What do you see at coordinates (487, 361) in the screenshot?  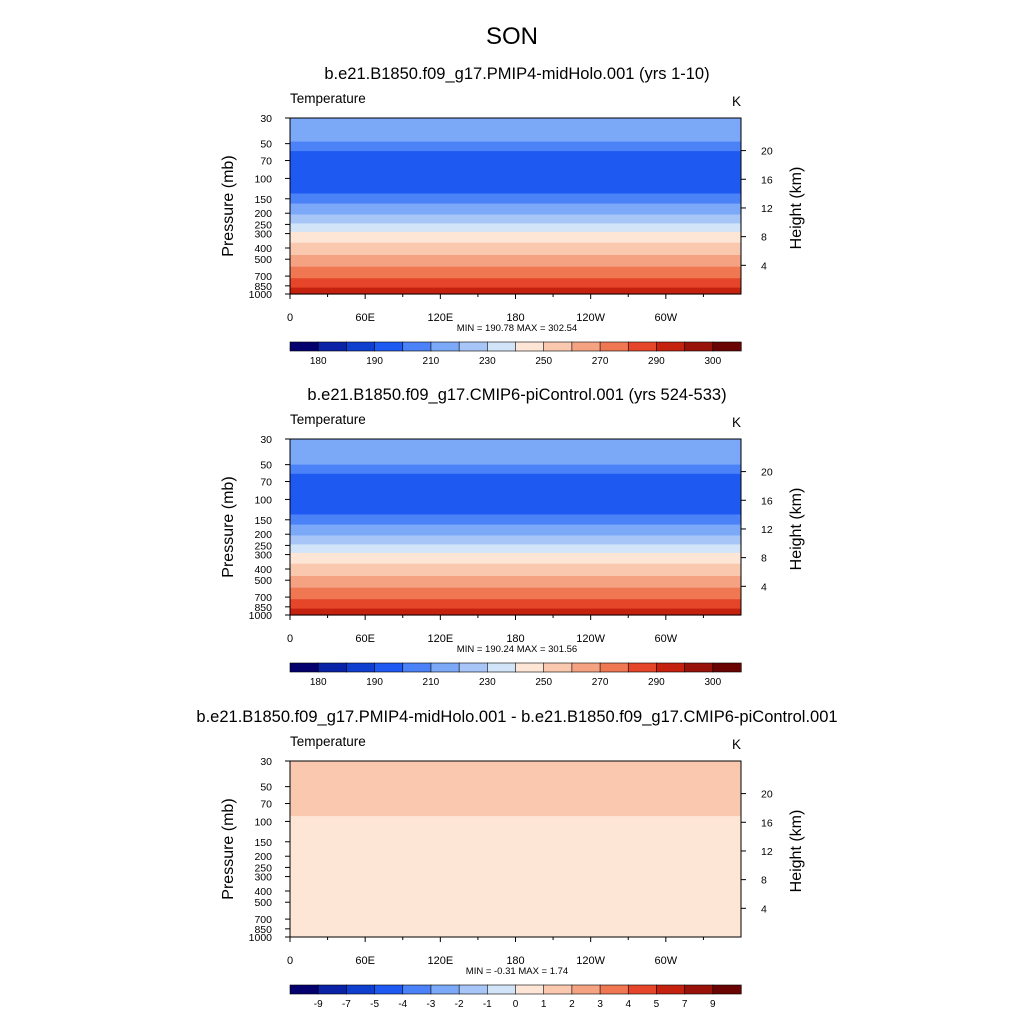 I see `colorbar-label: 230` at bounding box center [487, 361].